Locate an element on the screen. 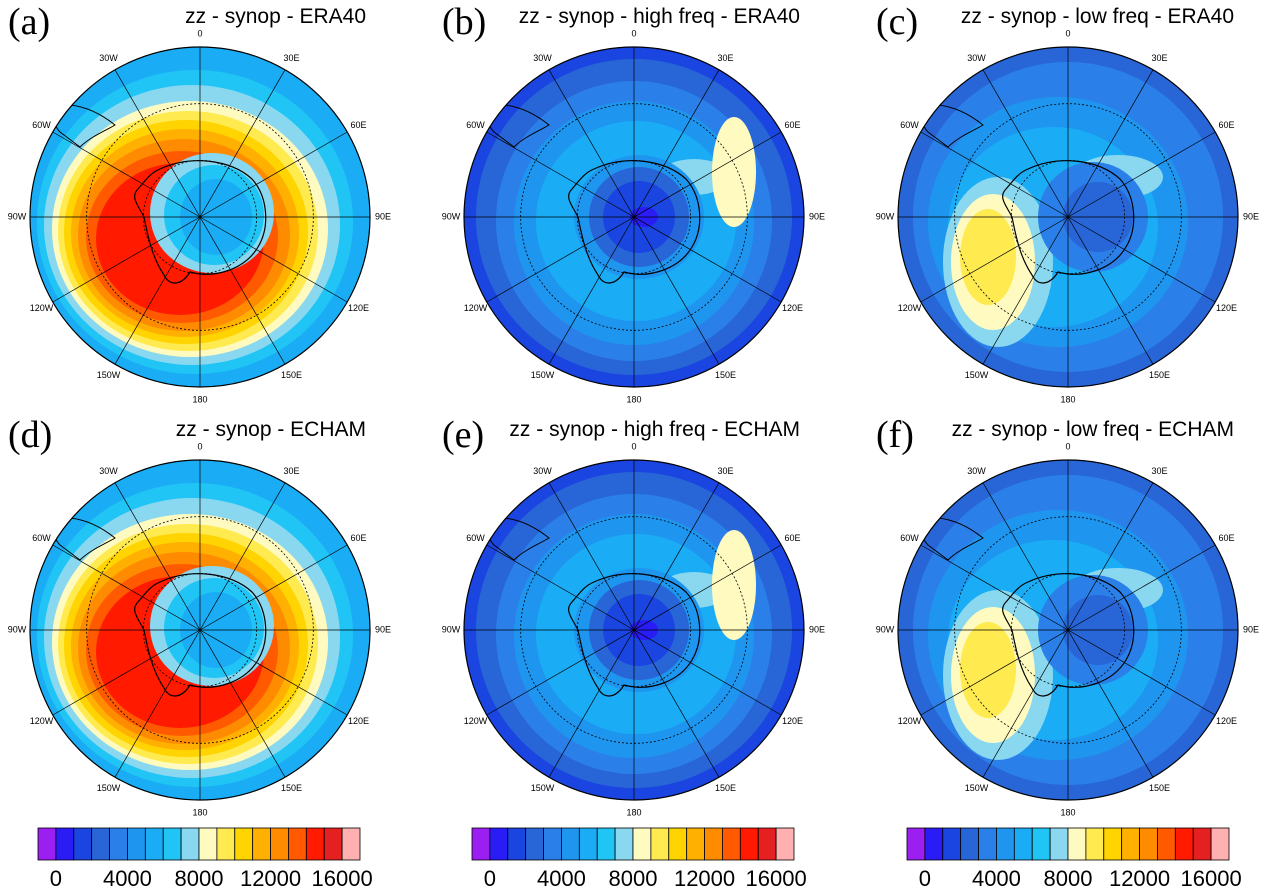 The height and width of the screenshot is (887, 1262). panel-label: (c) is located at coordinates (897, 22).